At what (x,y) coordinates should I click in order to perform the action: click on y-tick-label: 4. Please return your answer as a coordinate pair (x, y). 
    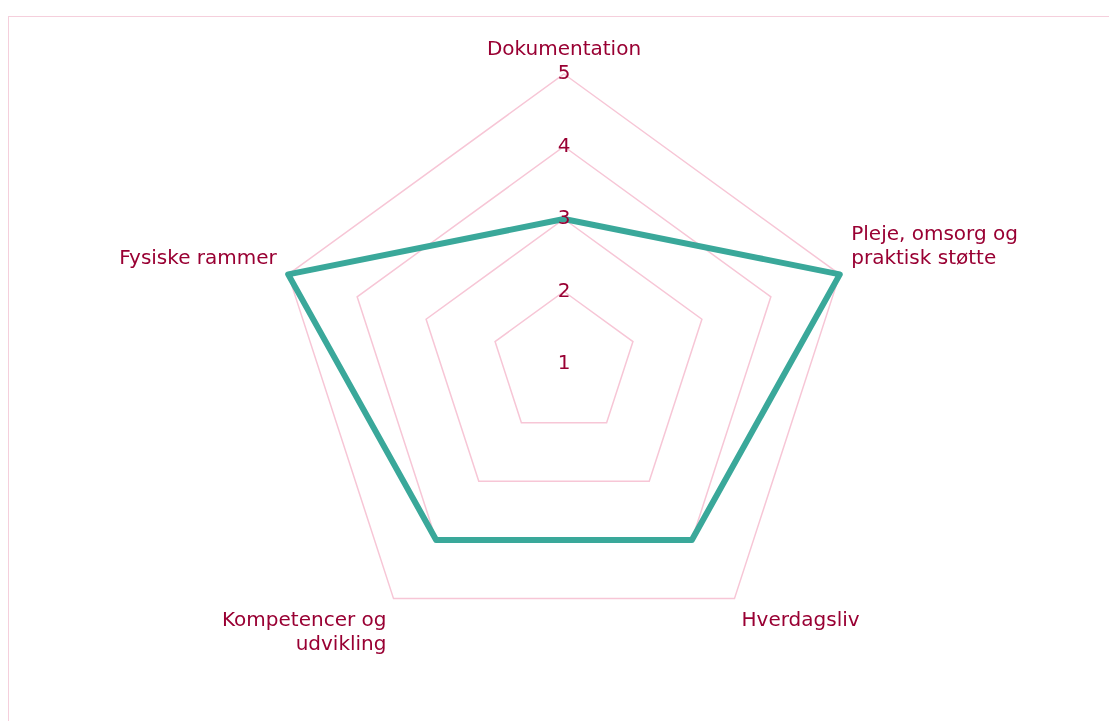
    Looking at the image, I should click on (564, 144).